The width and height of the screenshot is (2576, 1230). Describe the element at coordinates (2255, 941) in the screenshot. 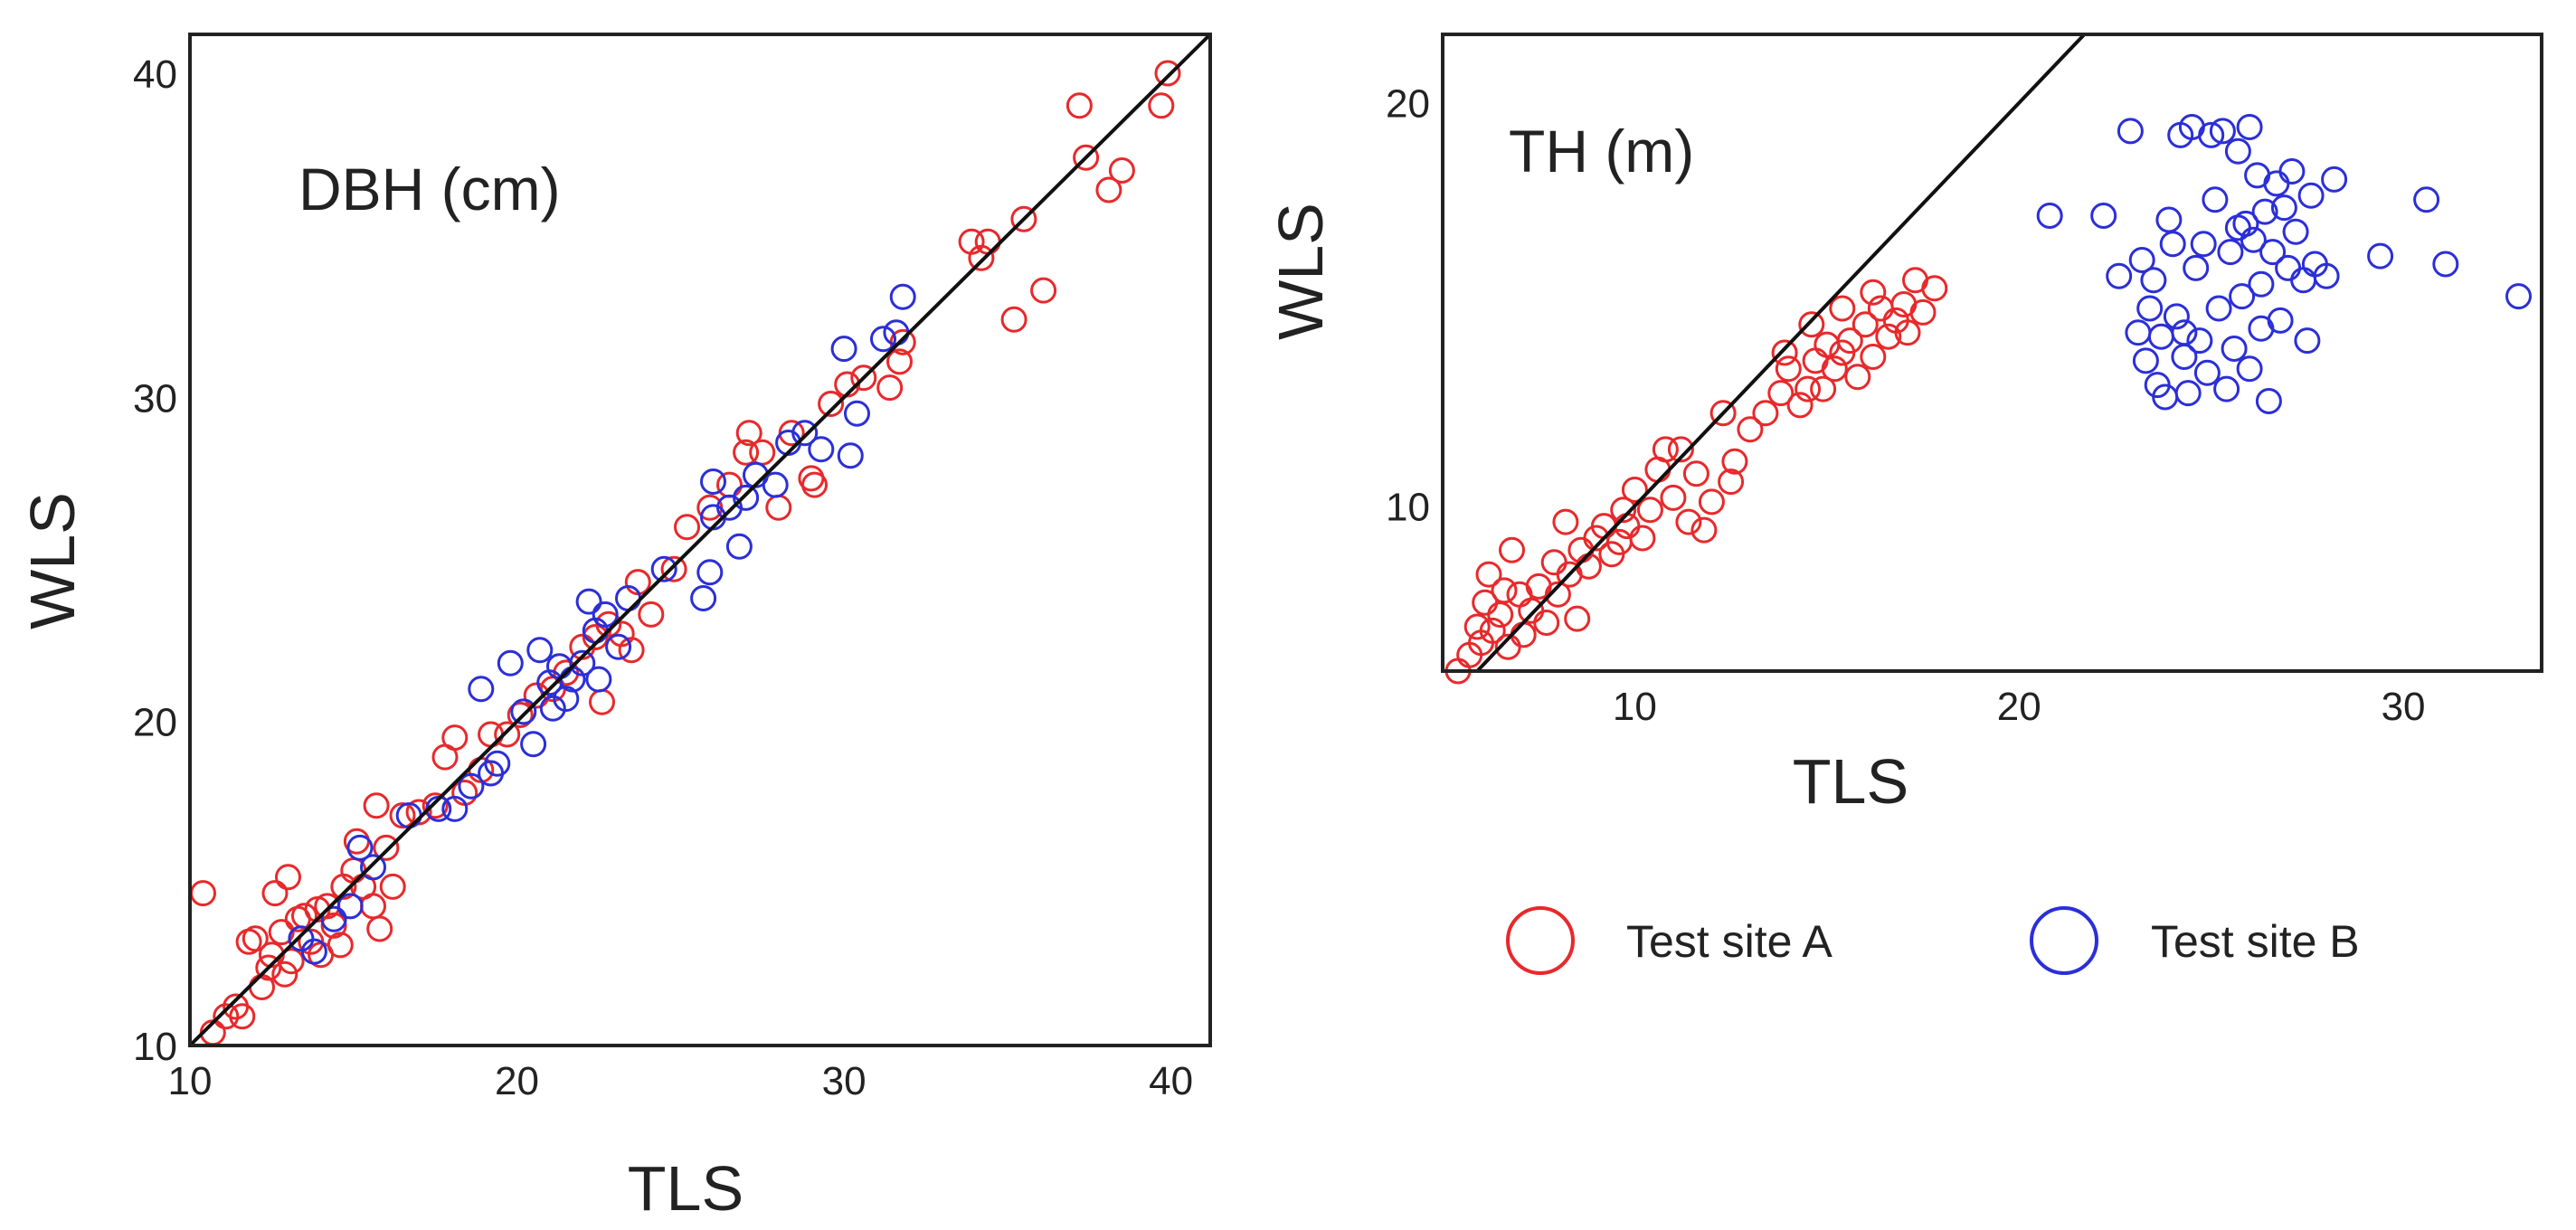

I see `legend-label-site-b: Test site B` at that location.